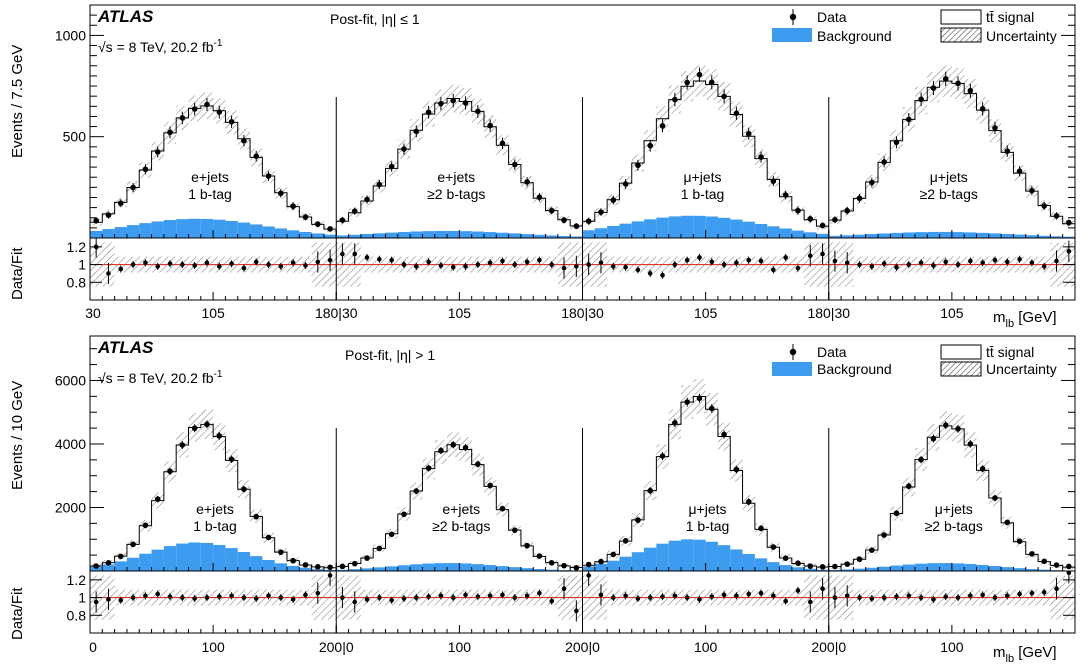 The image size is (1085, 668). Describe the element at coordinates (17, 435) in the screenshot. I see `bottom-y-axis-title: Events / 10 GeV` at that location.